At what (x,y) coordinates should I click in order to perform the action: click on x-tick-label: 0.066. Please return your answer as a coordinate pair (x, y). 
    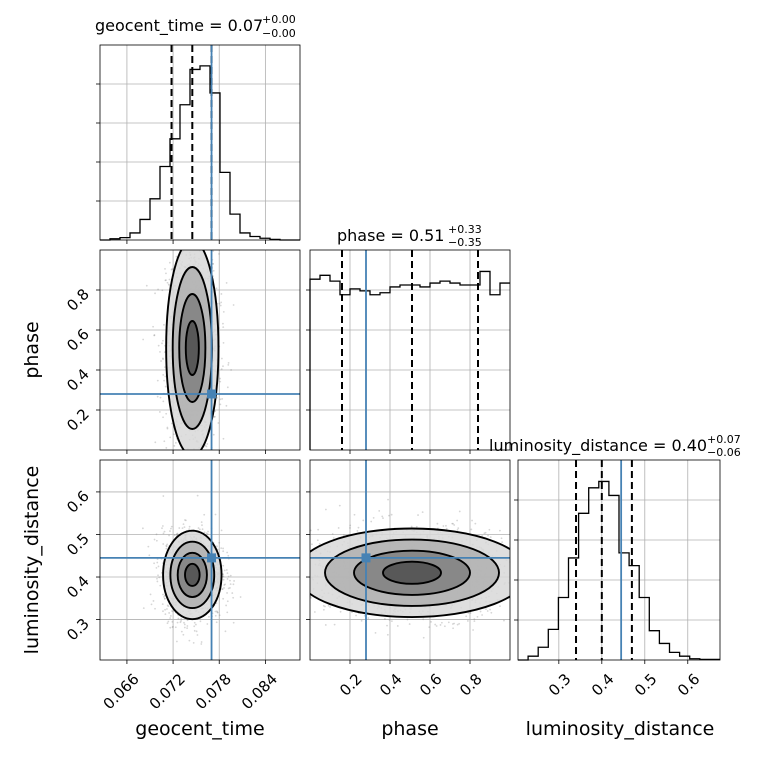
    Looking at the image, I should click on (121, 691).